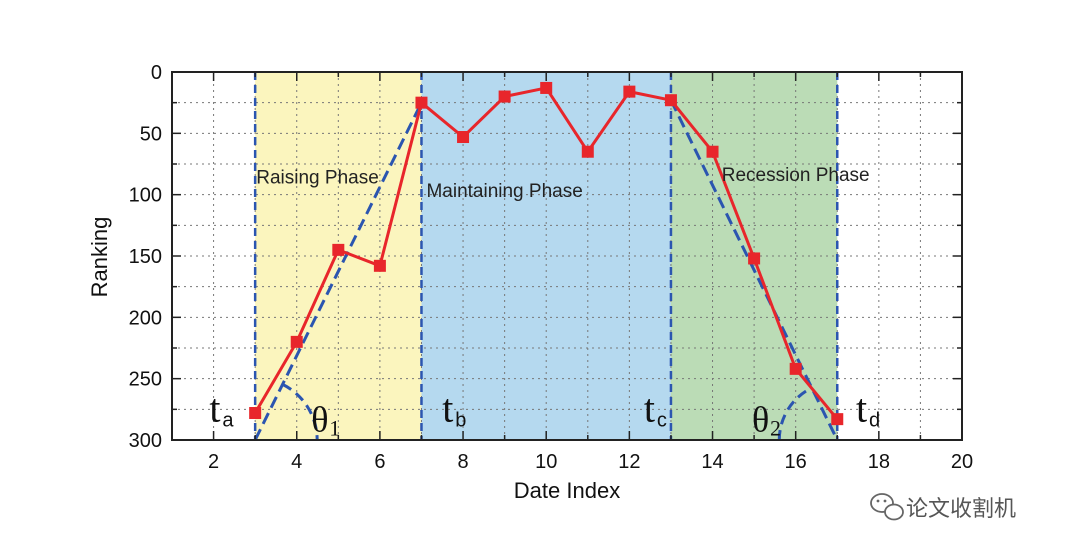 The image size is (1080, 554). Describe the element at coordinates (629, 462) in the screenshot. I see `x-tick-label: 12` at that location.